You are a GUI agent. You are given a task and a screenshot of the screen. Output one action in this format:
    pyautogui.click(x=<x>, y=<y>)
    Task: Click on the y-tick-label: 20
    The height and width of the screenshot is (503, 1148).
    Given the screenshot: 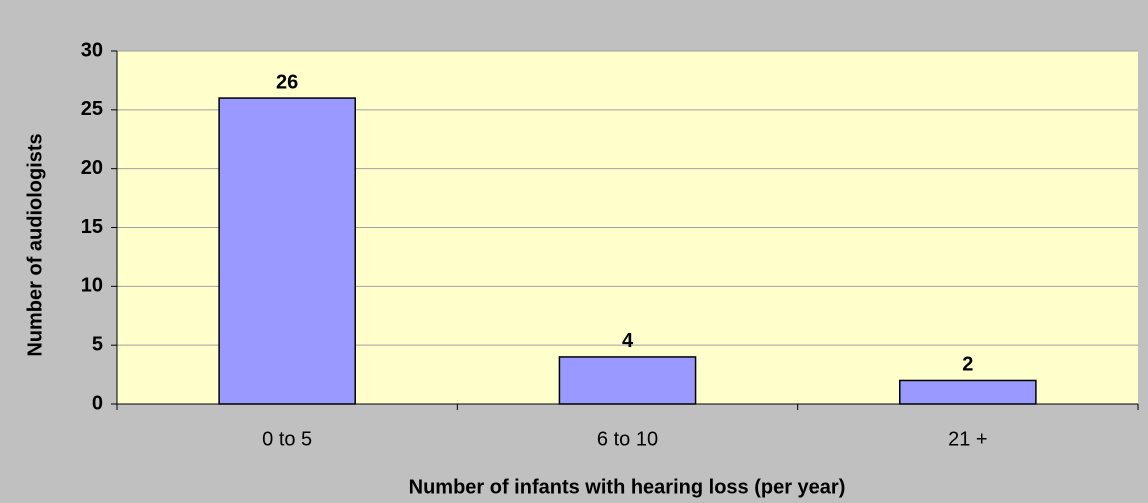 What is the action you would take?
    pyautogui.click(x=92, y=168)
    